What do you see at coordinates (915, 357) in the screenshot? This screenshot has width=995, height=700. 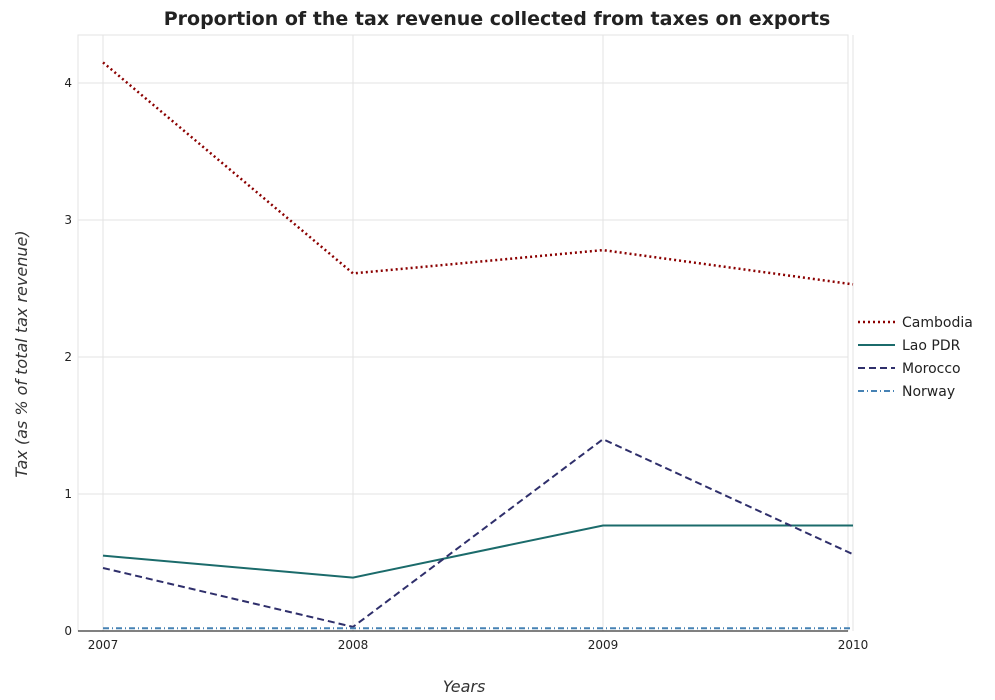 I see `legend: Cambodia Lao PDR Morocco Norway` at bounding box center [915, 357].